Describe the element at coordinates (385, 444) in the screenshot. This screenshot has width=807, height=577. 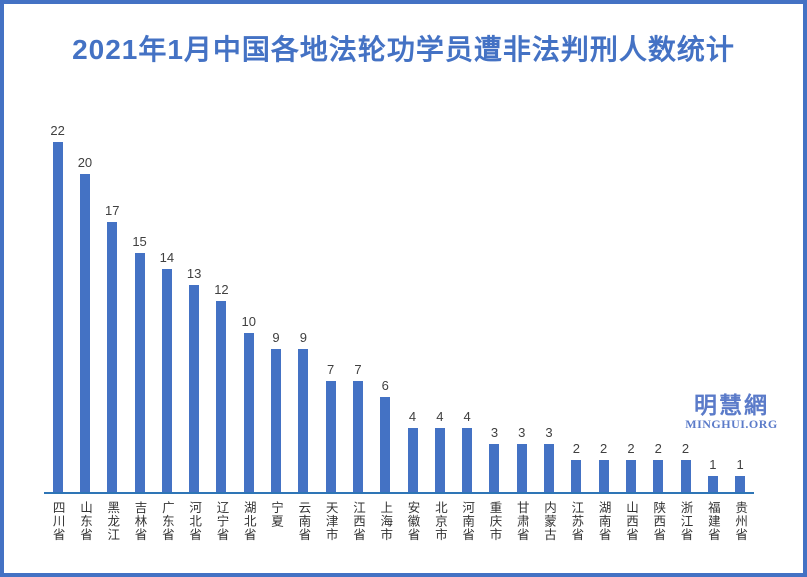
I see `bar-上海市` at that location.